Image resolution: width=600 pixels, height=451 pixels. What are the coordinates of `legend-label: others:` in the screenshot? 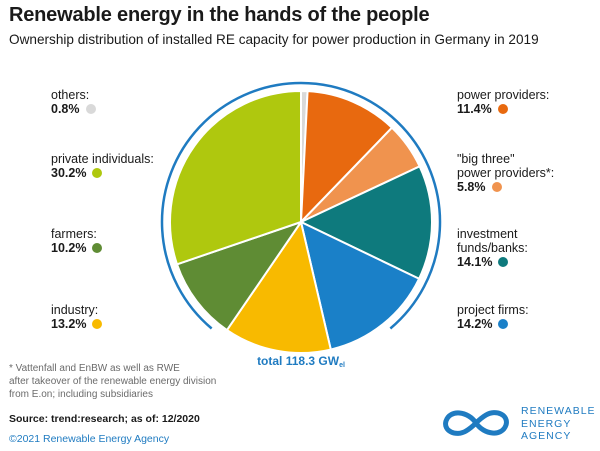 It's located at (70, 95).